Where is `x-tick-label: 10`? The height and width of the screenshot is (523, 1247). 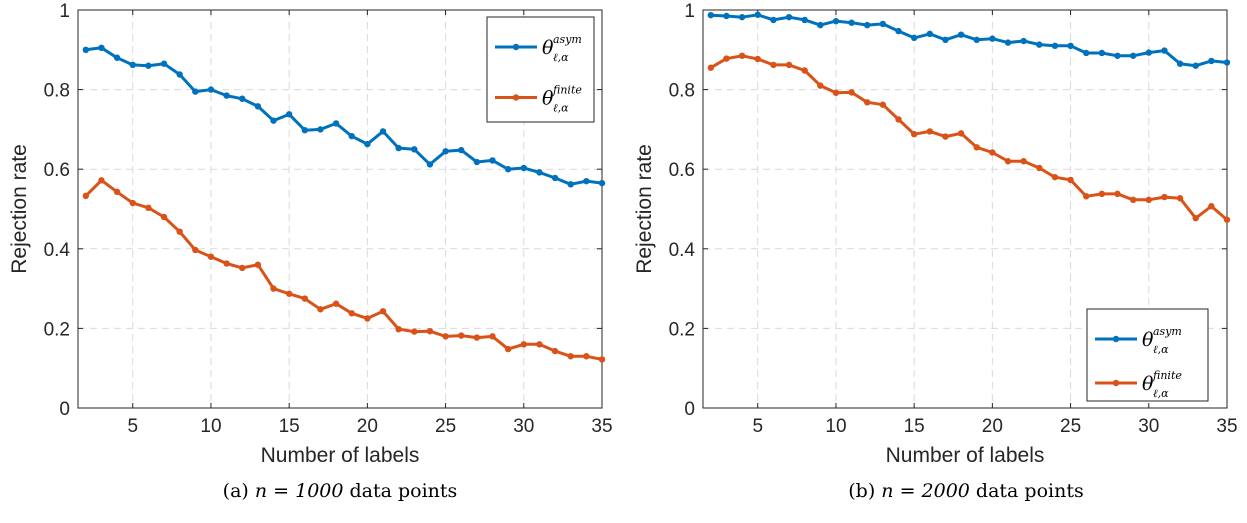
x-tick-label: 10 is located at coordinates (210, 426).